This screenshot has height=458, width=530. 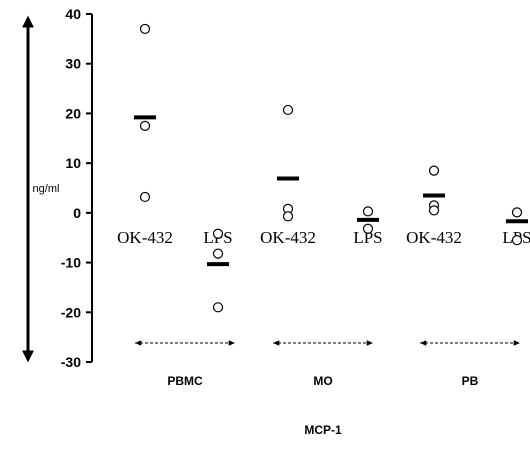 I want to click on group-label: PBMC, so click(x=185, y=381).